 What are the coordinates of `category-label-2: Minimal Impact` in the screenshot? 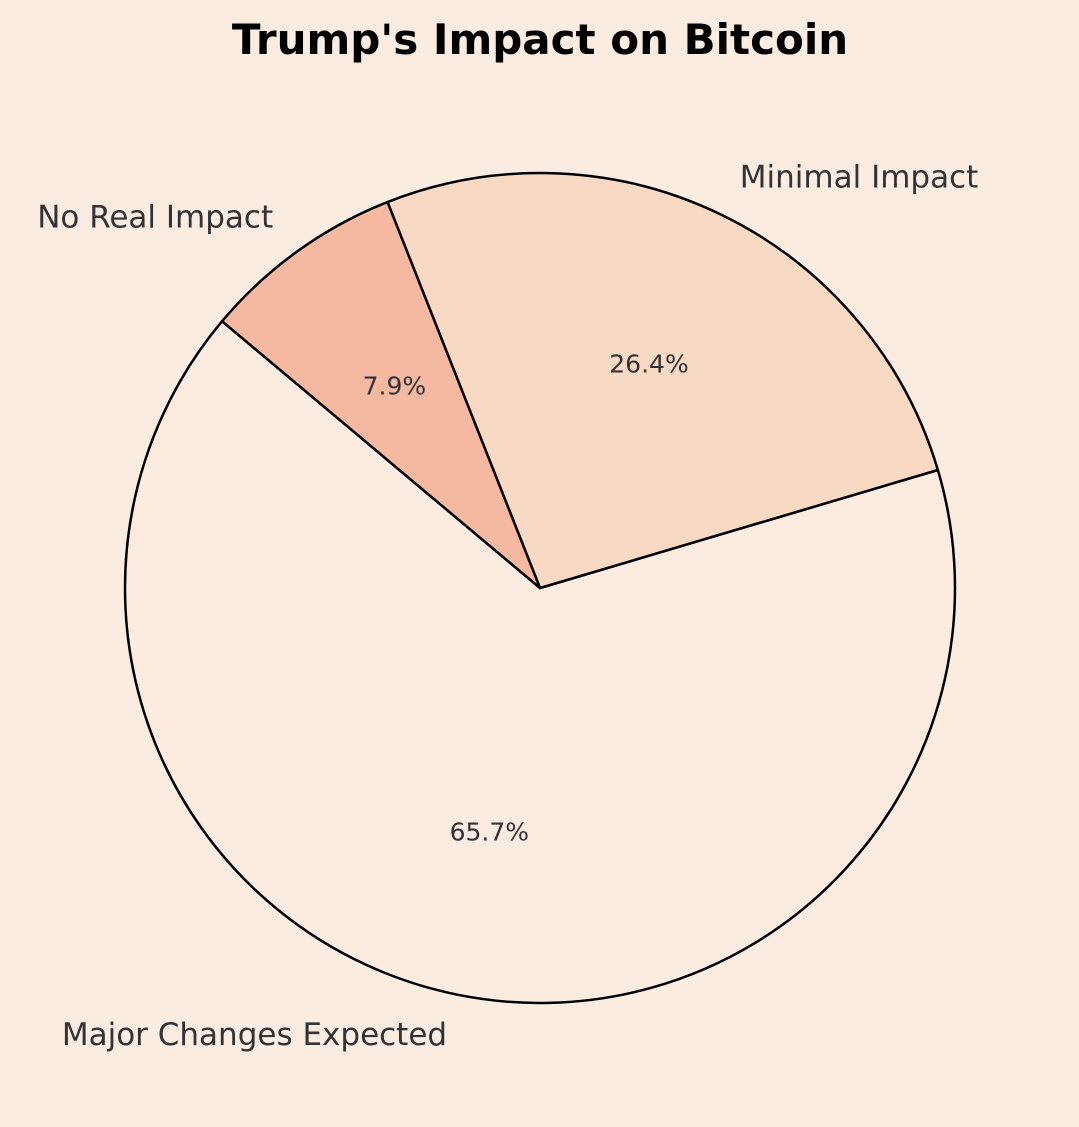 It's located at (859, 178).